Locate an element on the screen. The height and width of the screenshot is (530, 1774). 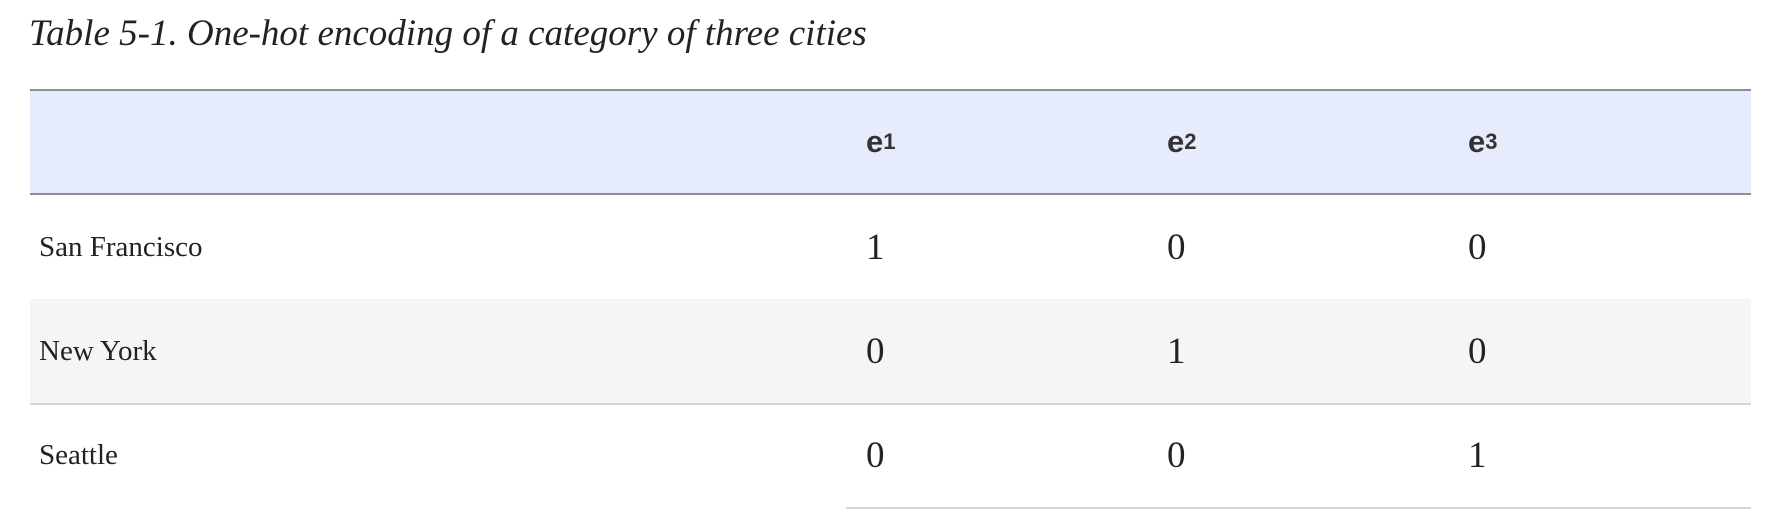
caption-label: Table 5-1 is located at coordinates (99, 33).